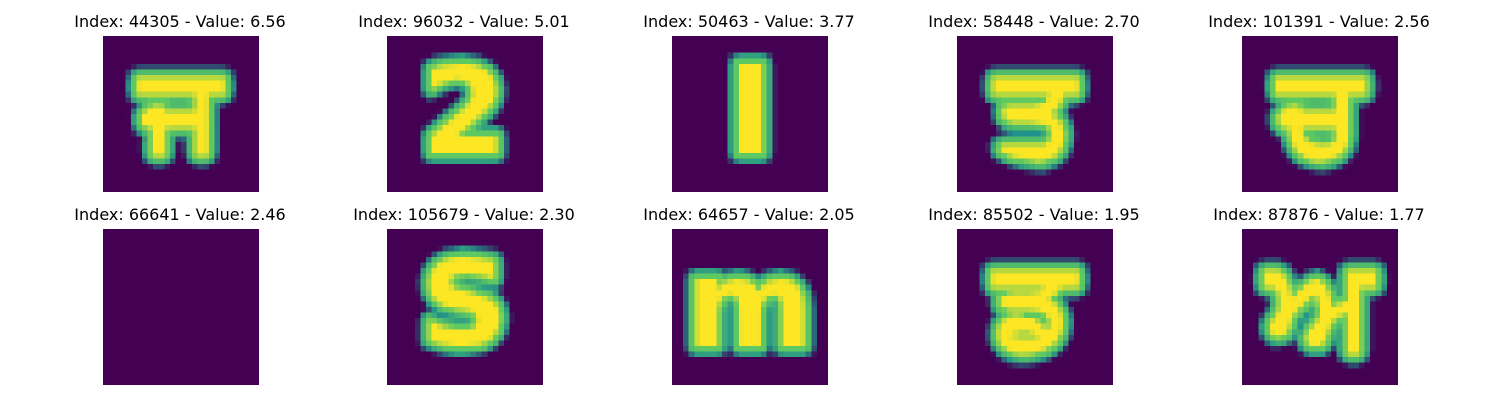  Describe the element at coordinates (464, 22) in the screenshot. I see `panel-title: Index: 96032 - Value: 5.01` at that location.